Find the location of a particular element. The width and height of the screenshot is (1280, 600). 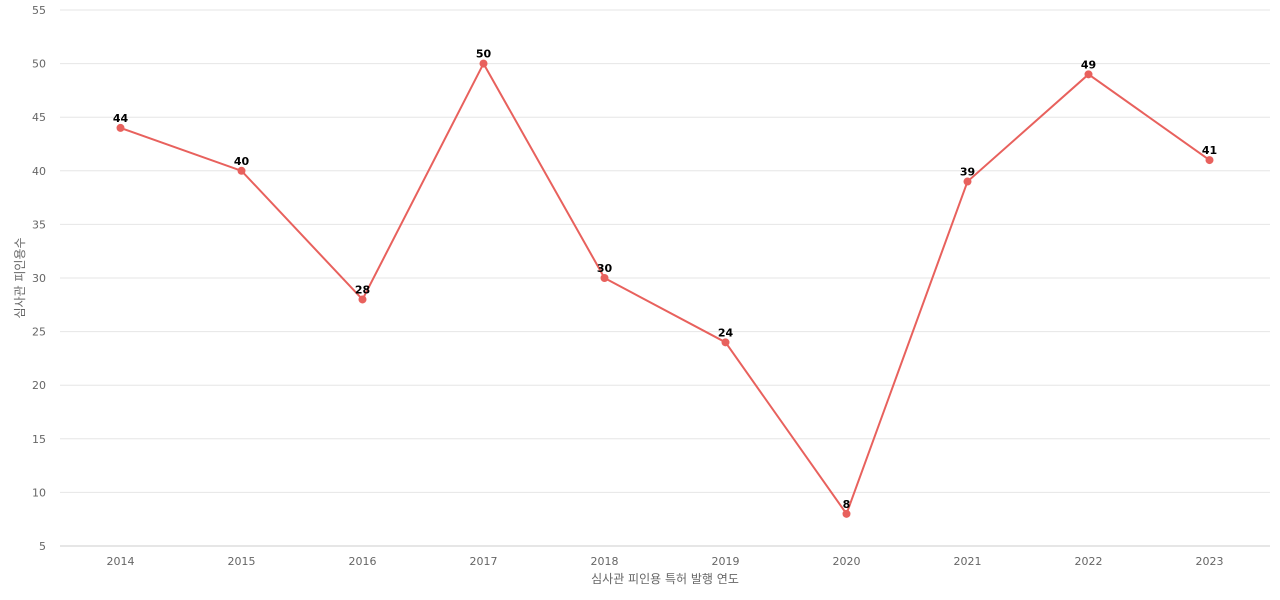

y-tick-label: 40 is located at coordinates (39, 171).